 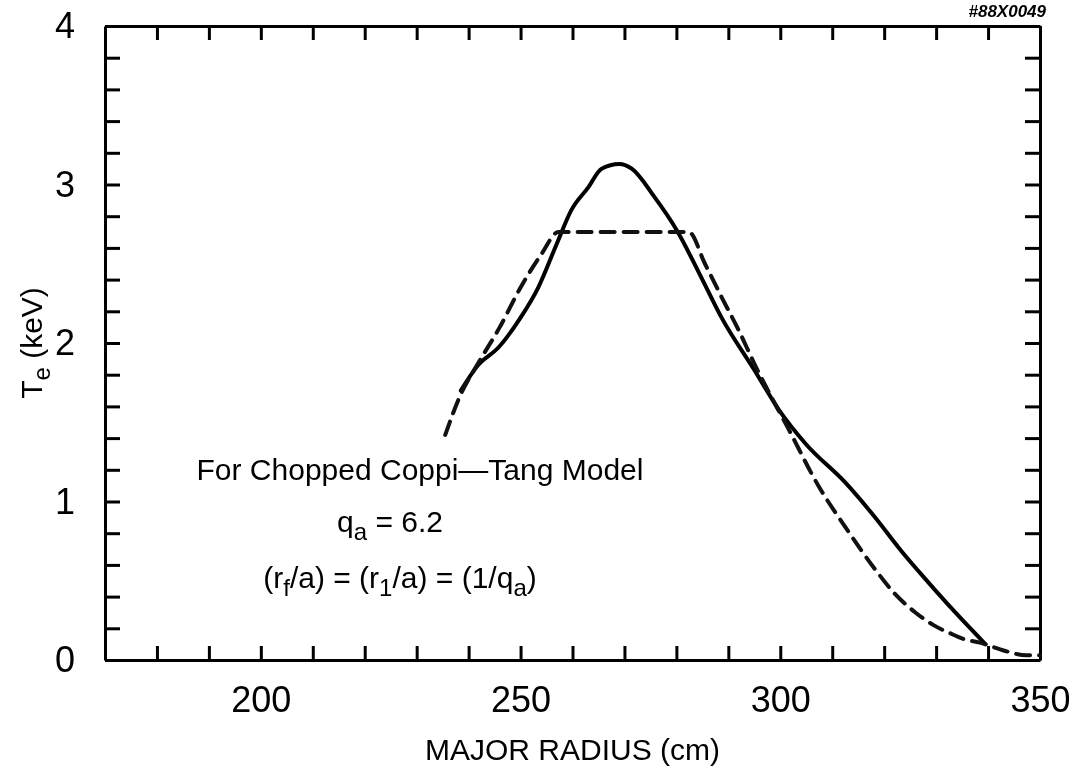 I want to click on annotation: q$_{a}$ = 6.2, so click(x=390, y=525).